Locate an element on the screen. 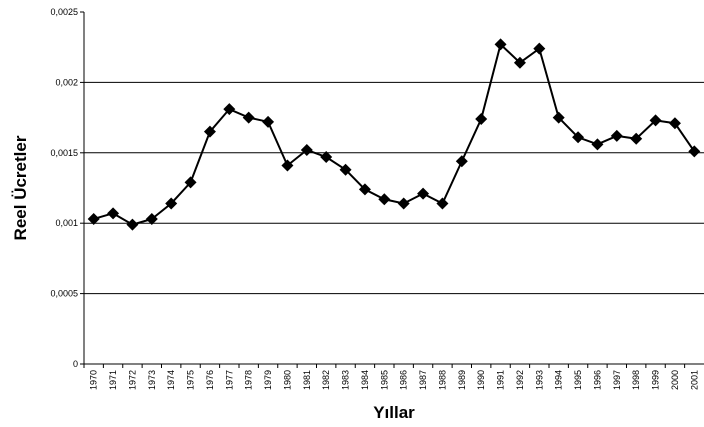 The height and width of the screenshot is (427, 704). y-tick-label: 0,001 is located at coordinates (66, 223).